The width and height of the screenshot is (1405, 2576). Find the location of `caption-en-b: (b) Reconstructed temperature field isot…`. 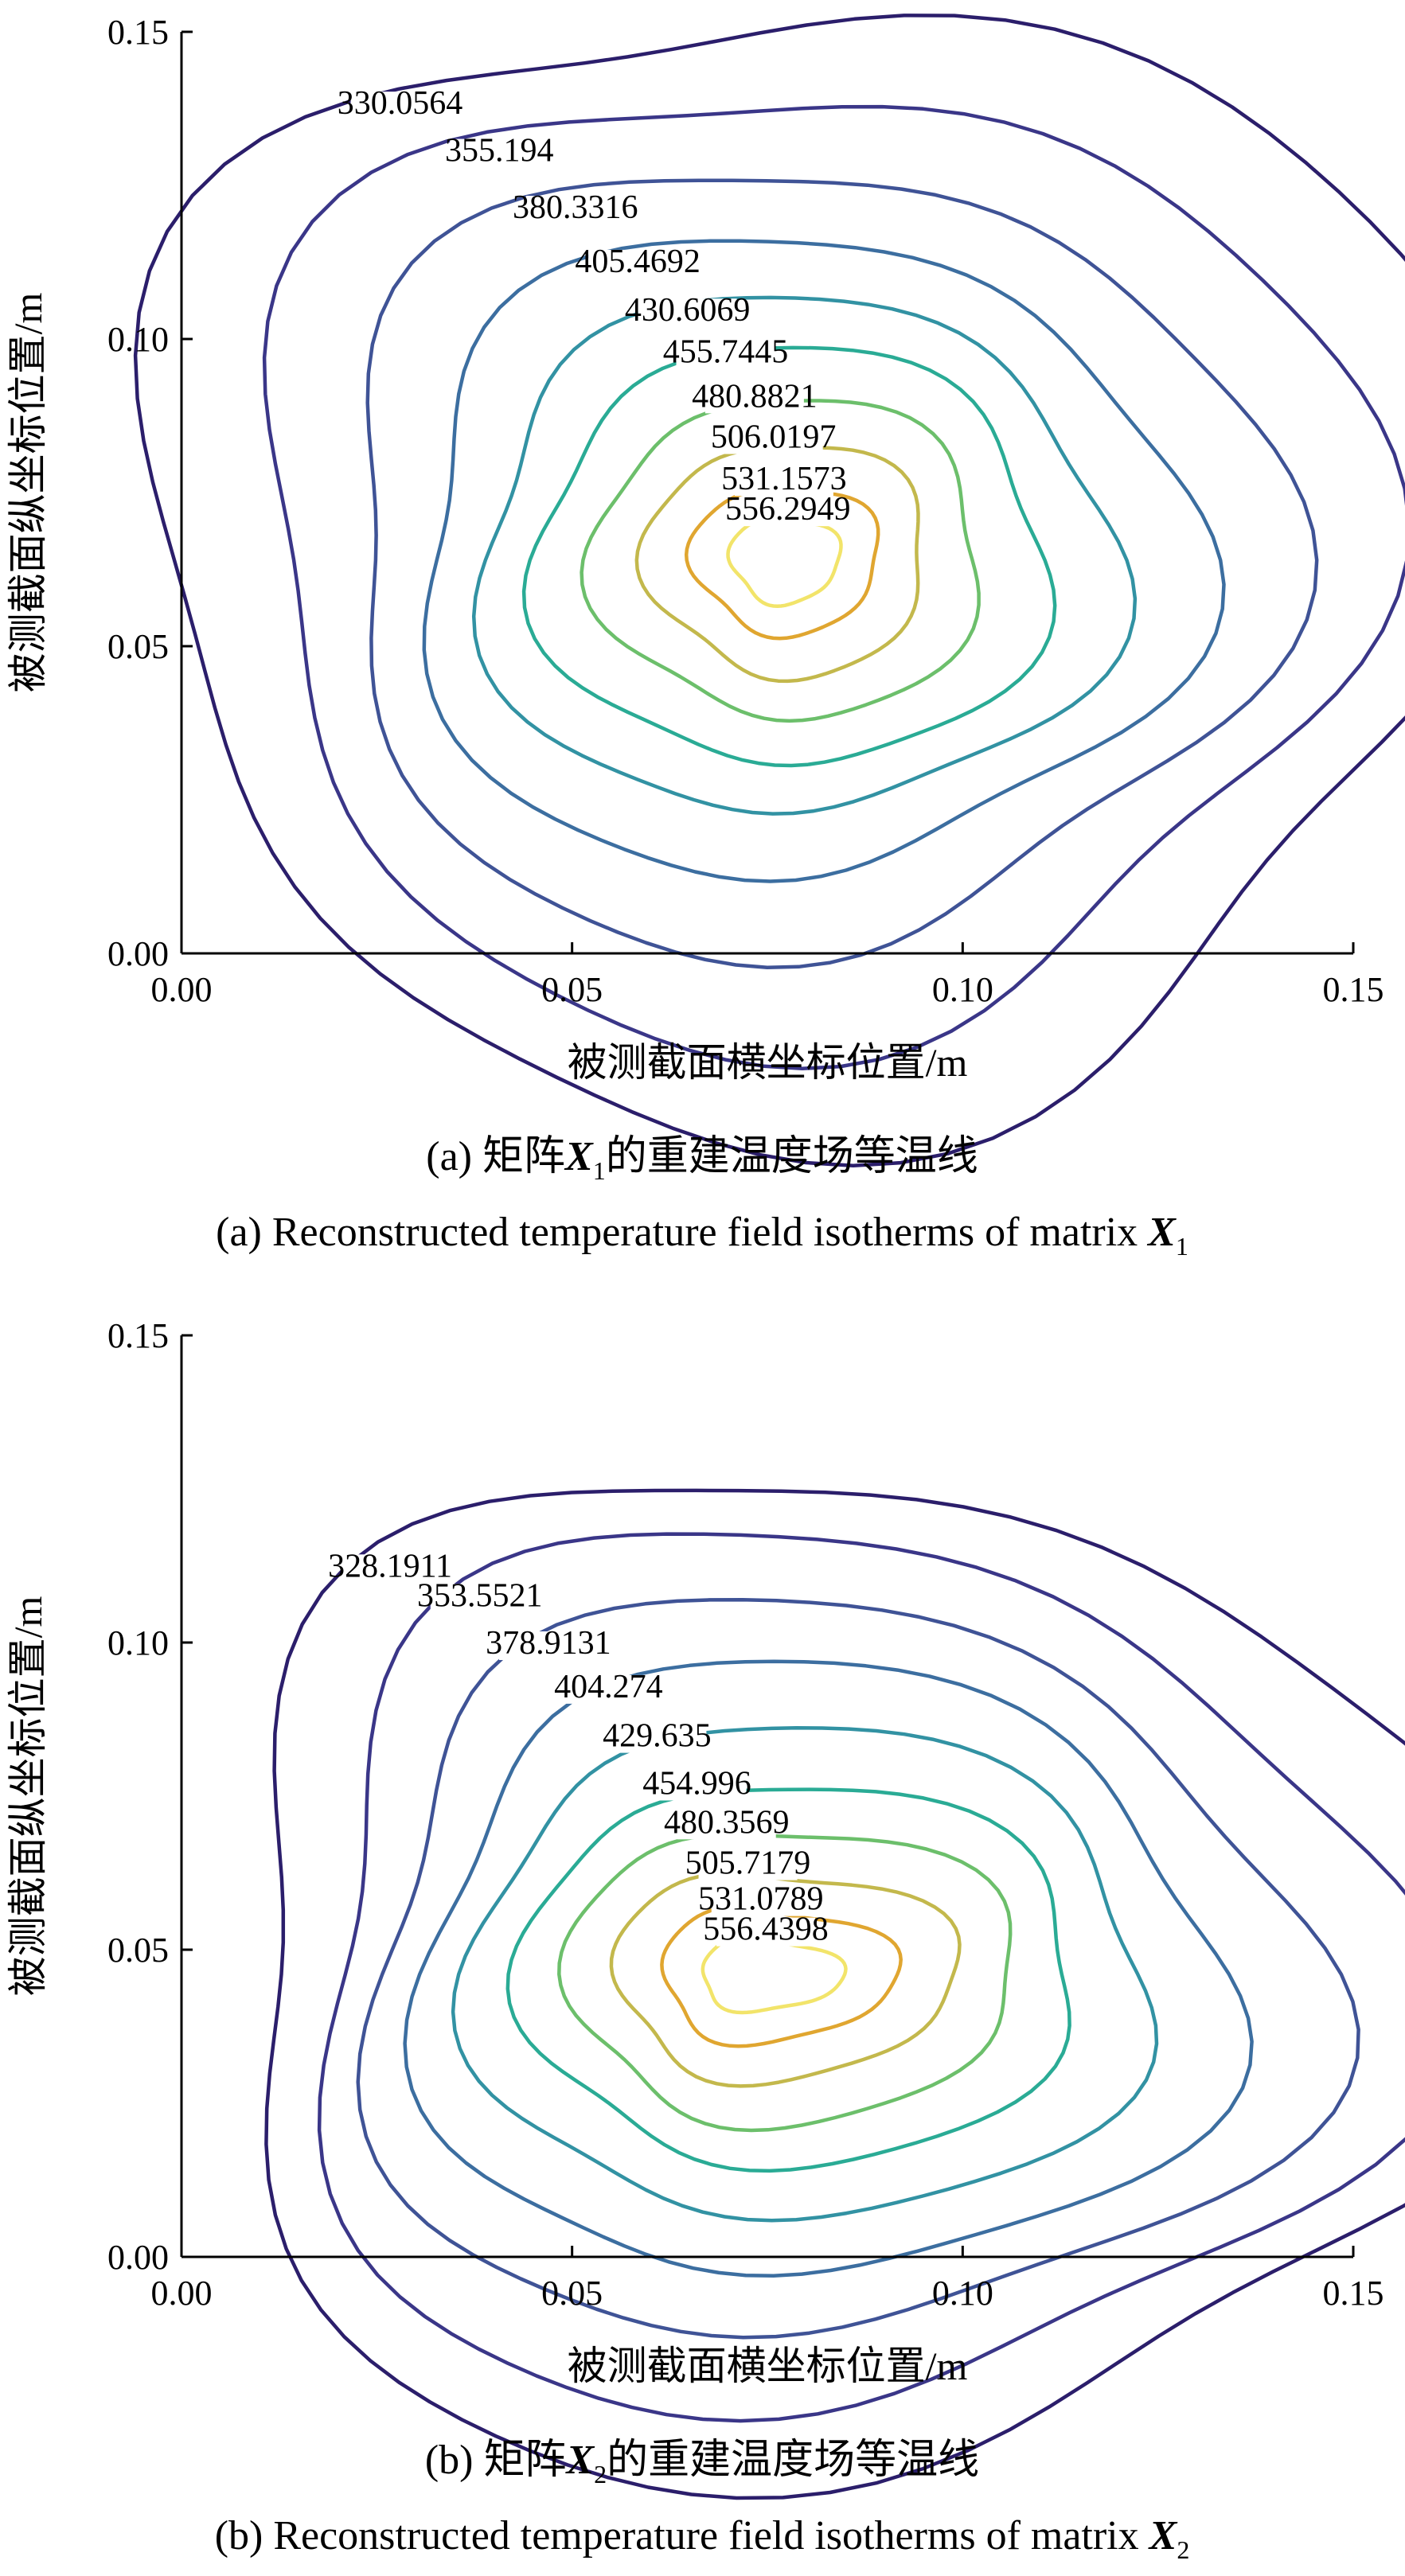

caption-en-b: (b) Reconstructed temperature field isot… is located at coordinates (702, 2538).